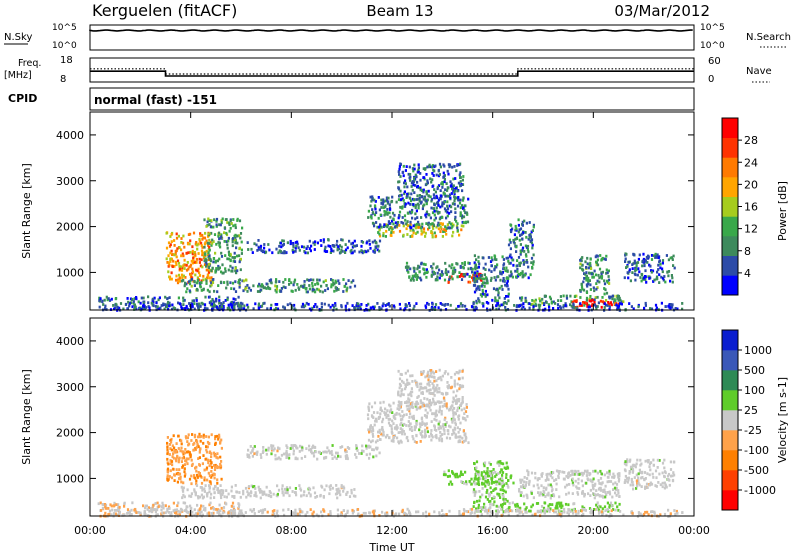 Image resolution: width=800 pixels, height=554 pixels. What do you see at coordinates (751, 162) in the screenshot?
I see `colorbar-tick-label: 24` at bounding box center [751, 162].